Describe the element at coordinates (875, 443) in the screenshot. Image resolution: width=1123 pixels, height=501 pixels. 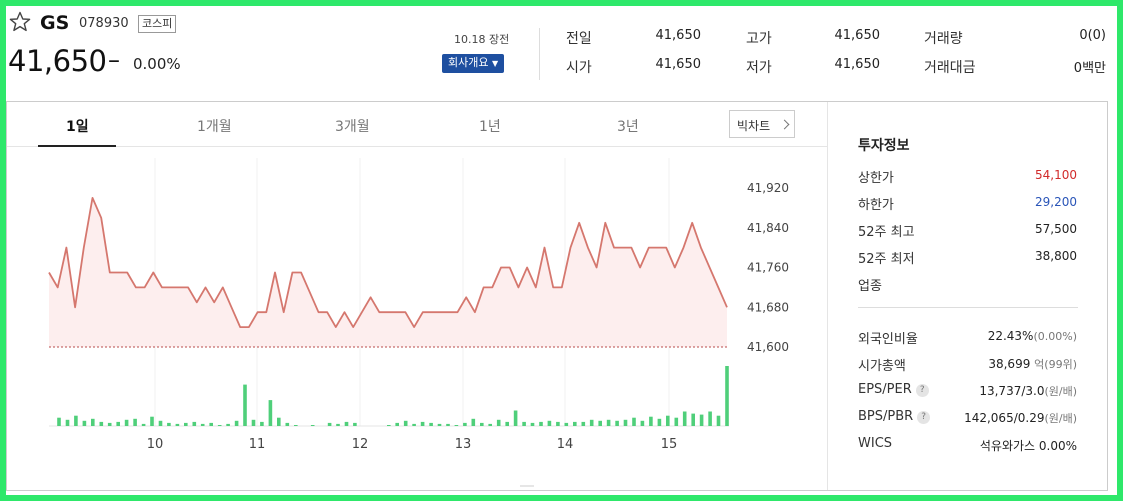
I see `wics-label: WICS` at that location.